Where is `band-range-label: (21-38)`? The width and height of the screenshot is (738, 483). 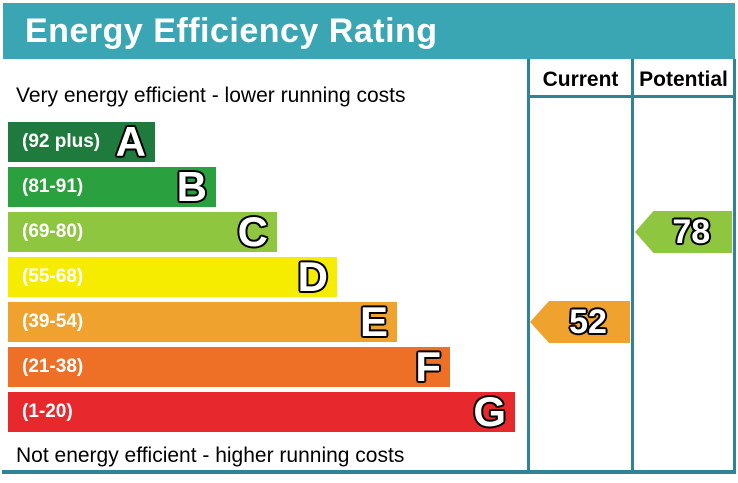 band-range-label: (21-38) is located at coordinates (53, 366).